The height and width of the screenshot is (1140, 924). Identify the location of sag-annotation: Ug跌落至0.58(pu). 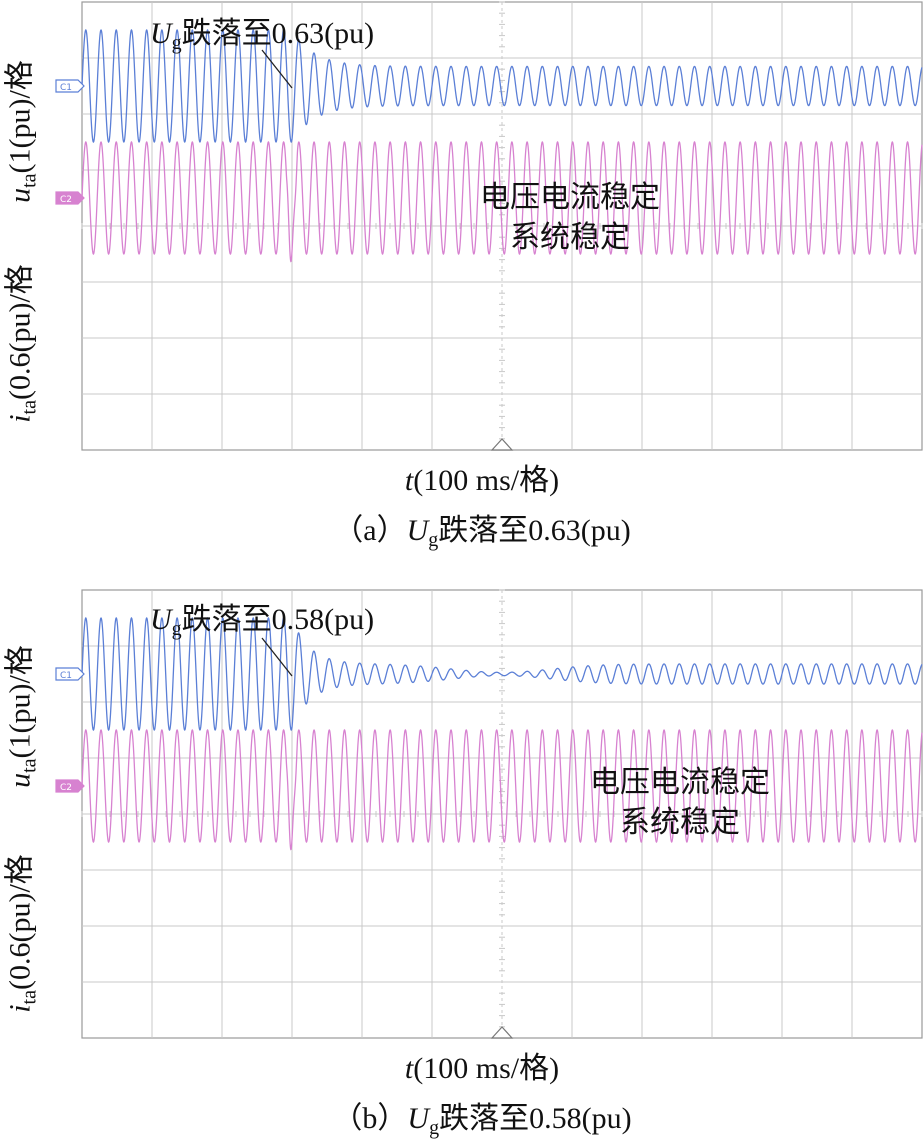
(262, 621).